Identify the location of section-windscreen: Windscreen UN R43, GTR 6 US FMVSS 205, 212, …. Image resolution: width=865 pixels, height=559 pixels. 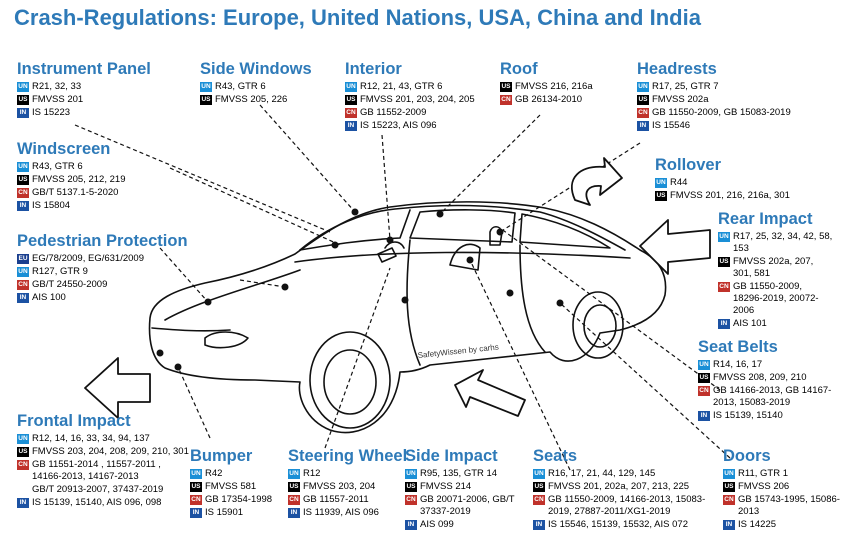
(92, 176).